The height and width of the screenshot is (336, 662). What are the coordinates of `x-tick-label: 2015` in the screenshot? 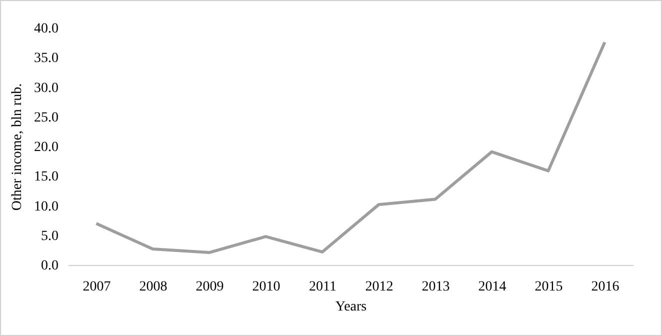 It's located at (548, 287).